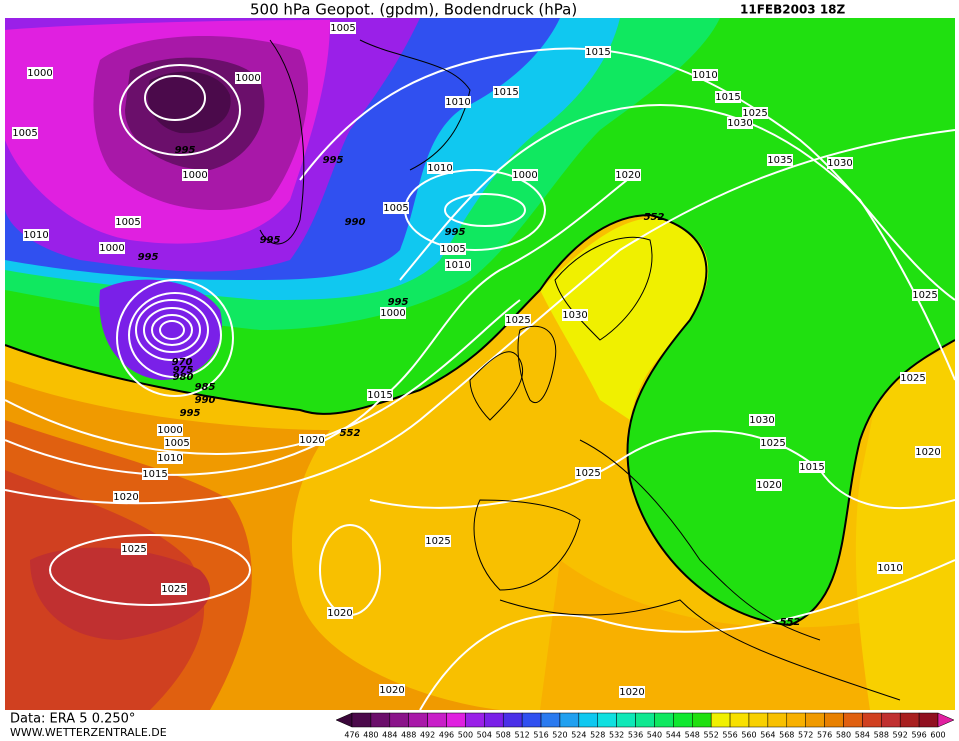 Image resolution: width=959 pixels, height=741 pixels. Describe the element at coordinates (824, 735) in the screenshot. I see `colorbar-label: 576` at that location.